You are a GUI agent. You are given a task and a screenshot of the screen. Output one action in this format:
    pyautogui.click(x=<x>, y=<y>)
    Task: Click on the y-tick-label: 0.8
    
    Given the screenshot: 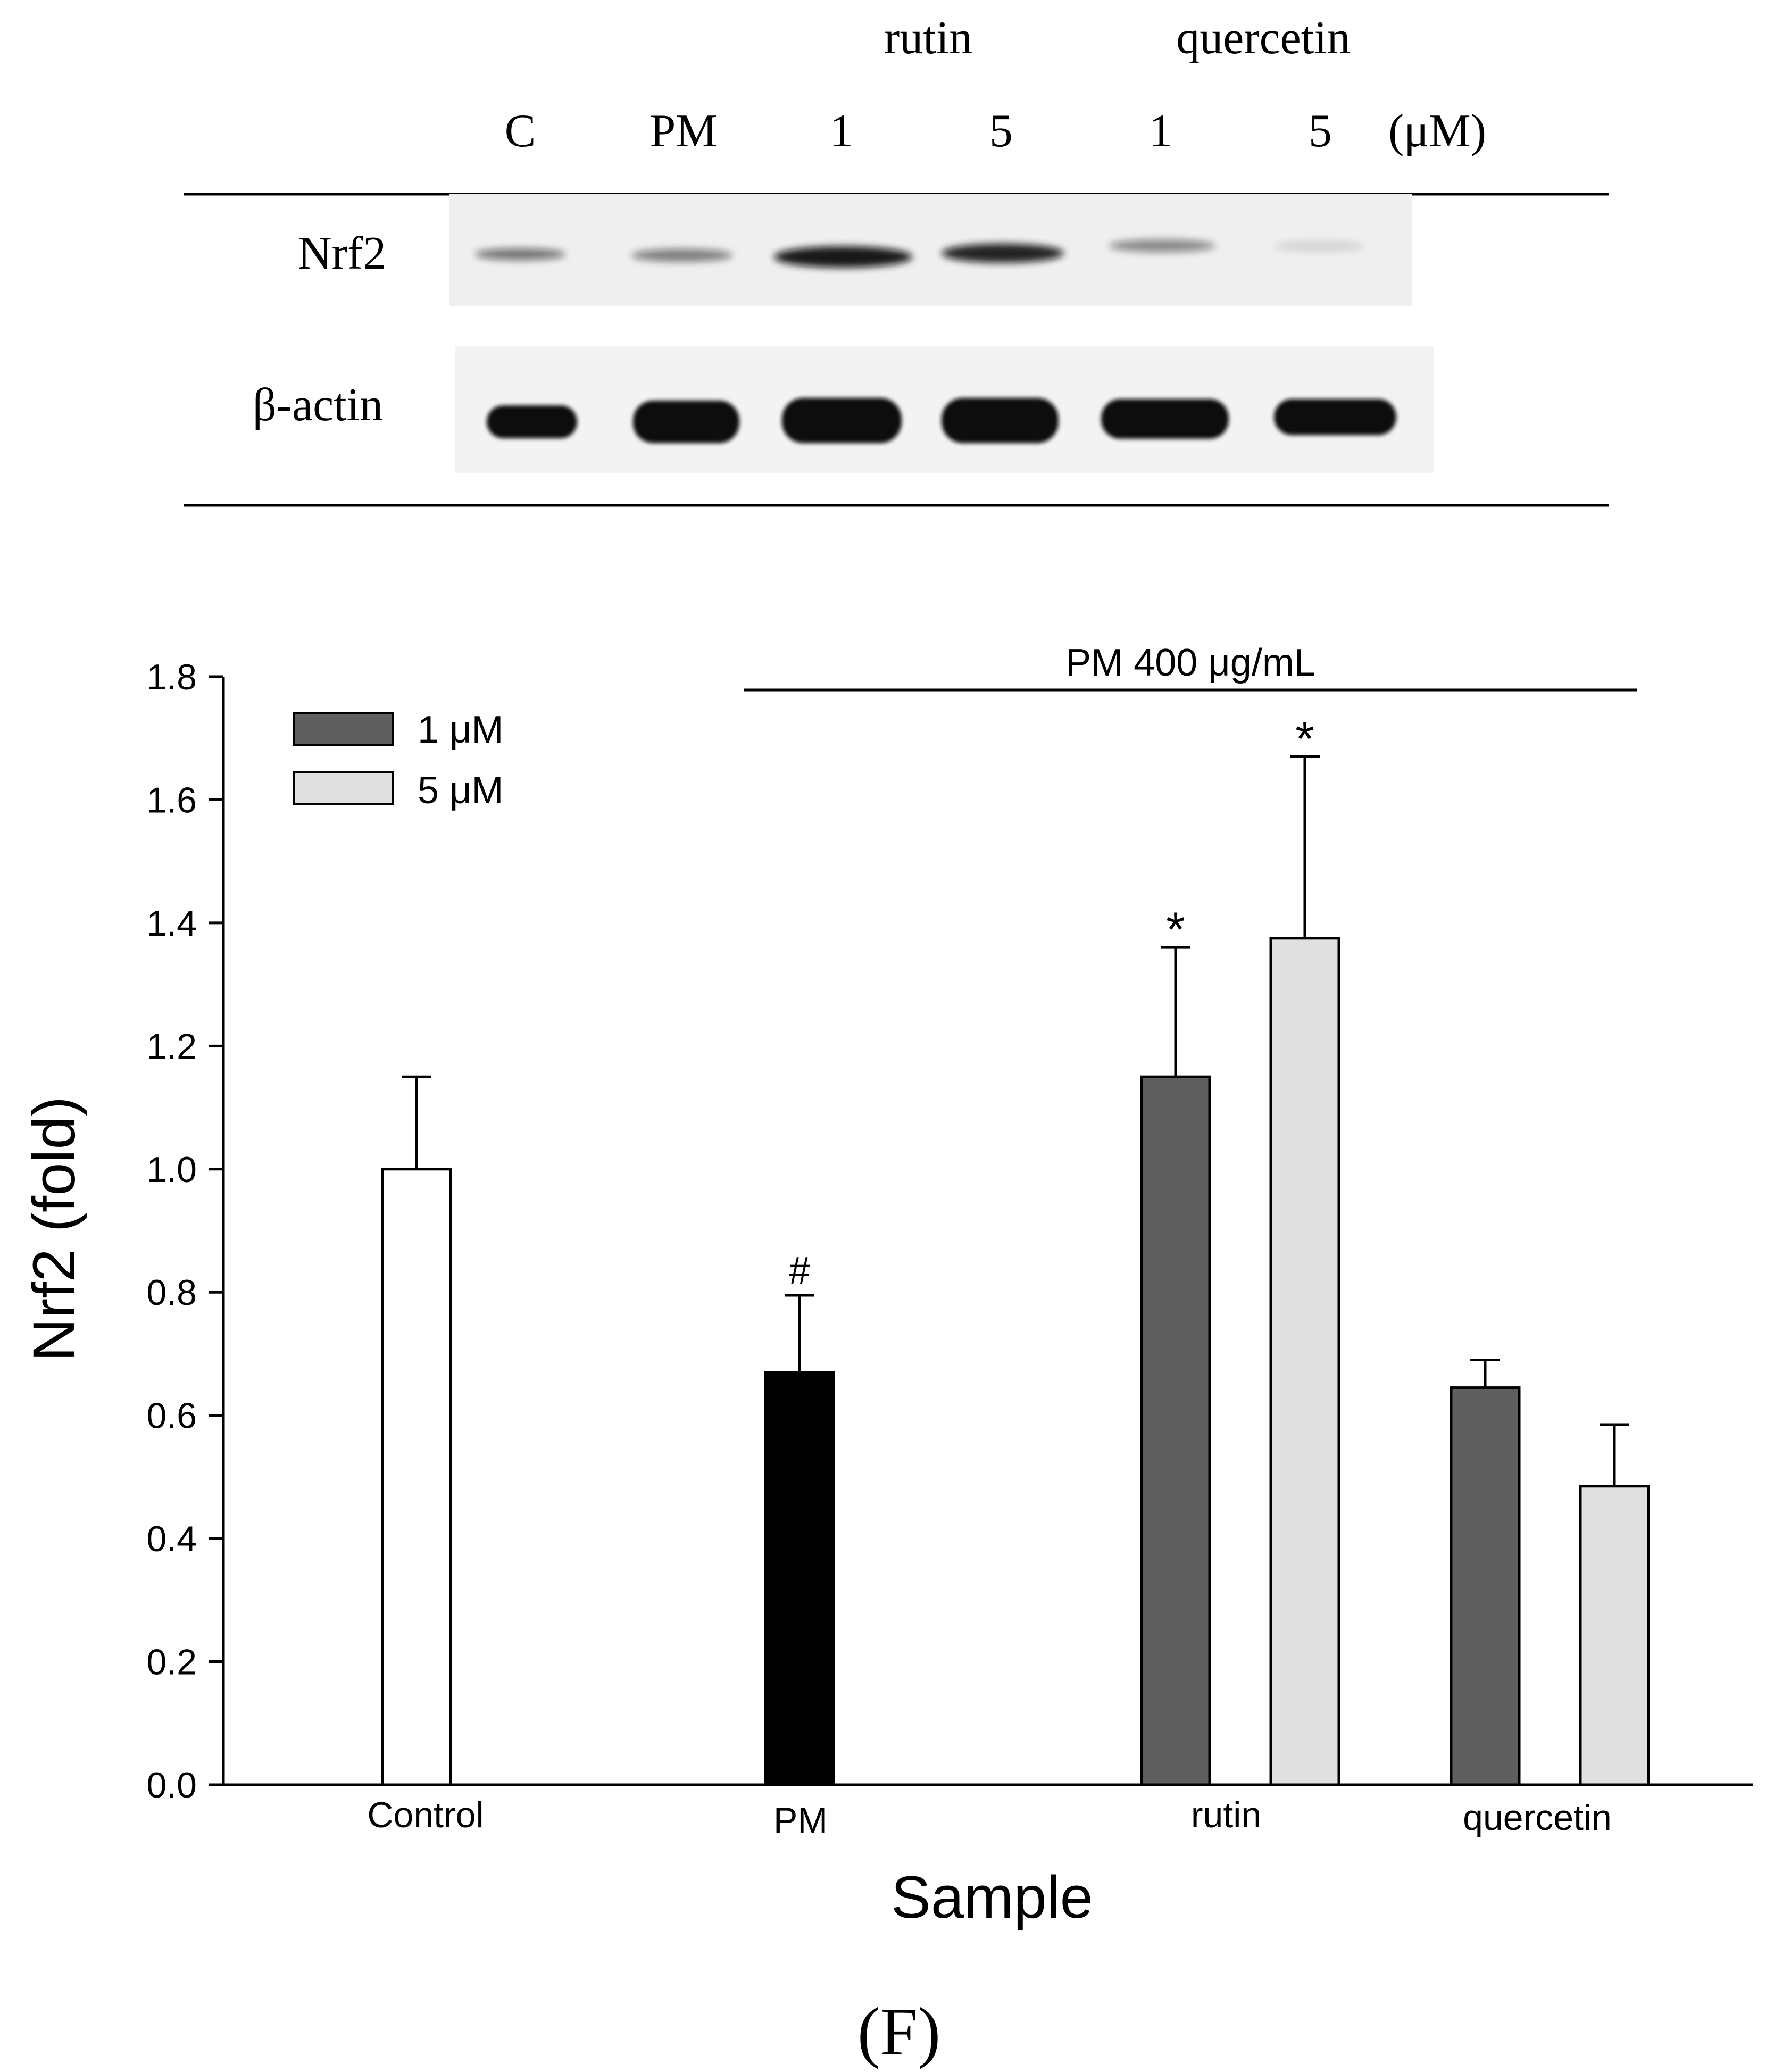 What is the action you would take?
    pyautogui.click(x=171, y=1292)
    